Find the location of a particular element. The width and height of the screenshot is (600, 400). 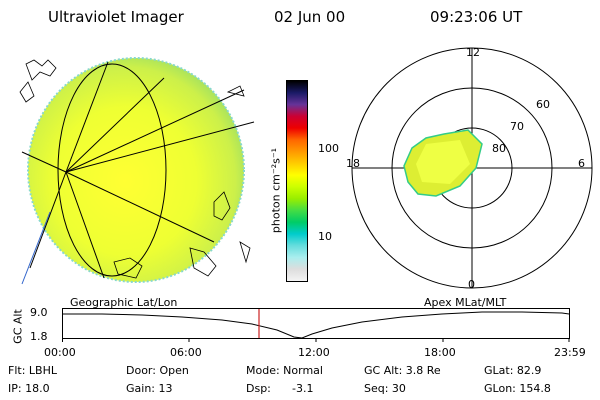

gc-alt-label: GC Alt: 3.8 Re is located at coordinates (402, 370).